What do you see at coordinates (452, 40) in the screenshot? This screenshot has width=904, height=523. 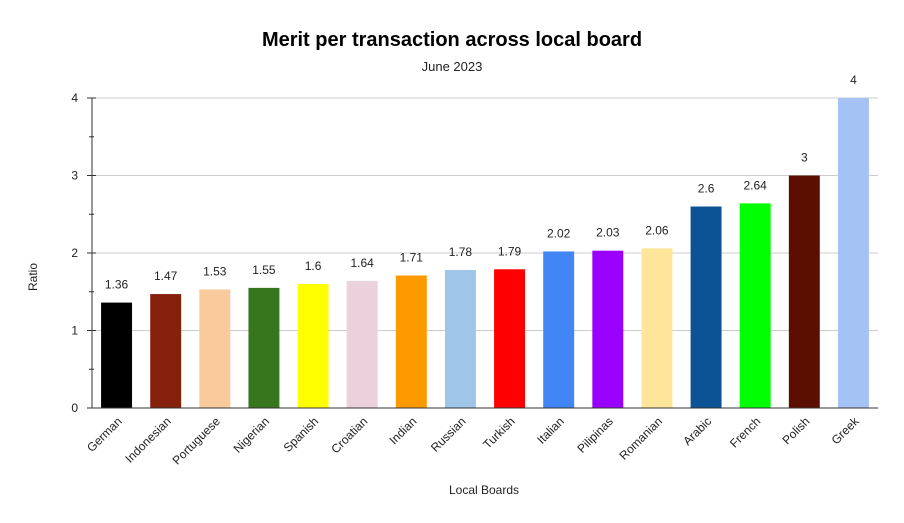 I see `chart-title: Merit per transaction across local board` at bounding box center [452, 40].